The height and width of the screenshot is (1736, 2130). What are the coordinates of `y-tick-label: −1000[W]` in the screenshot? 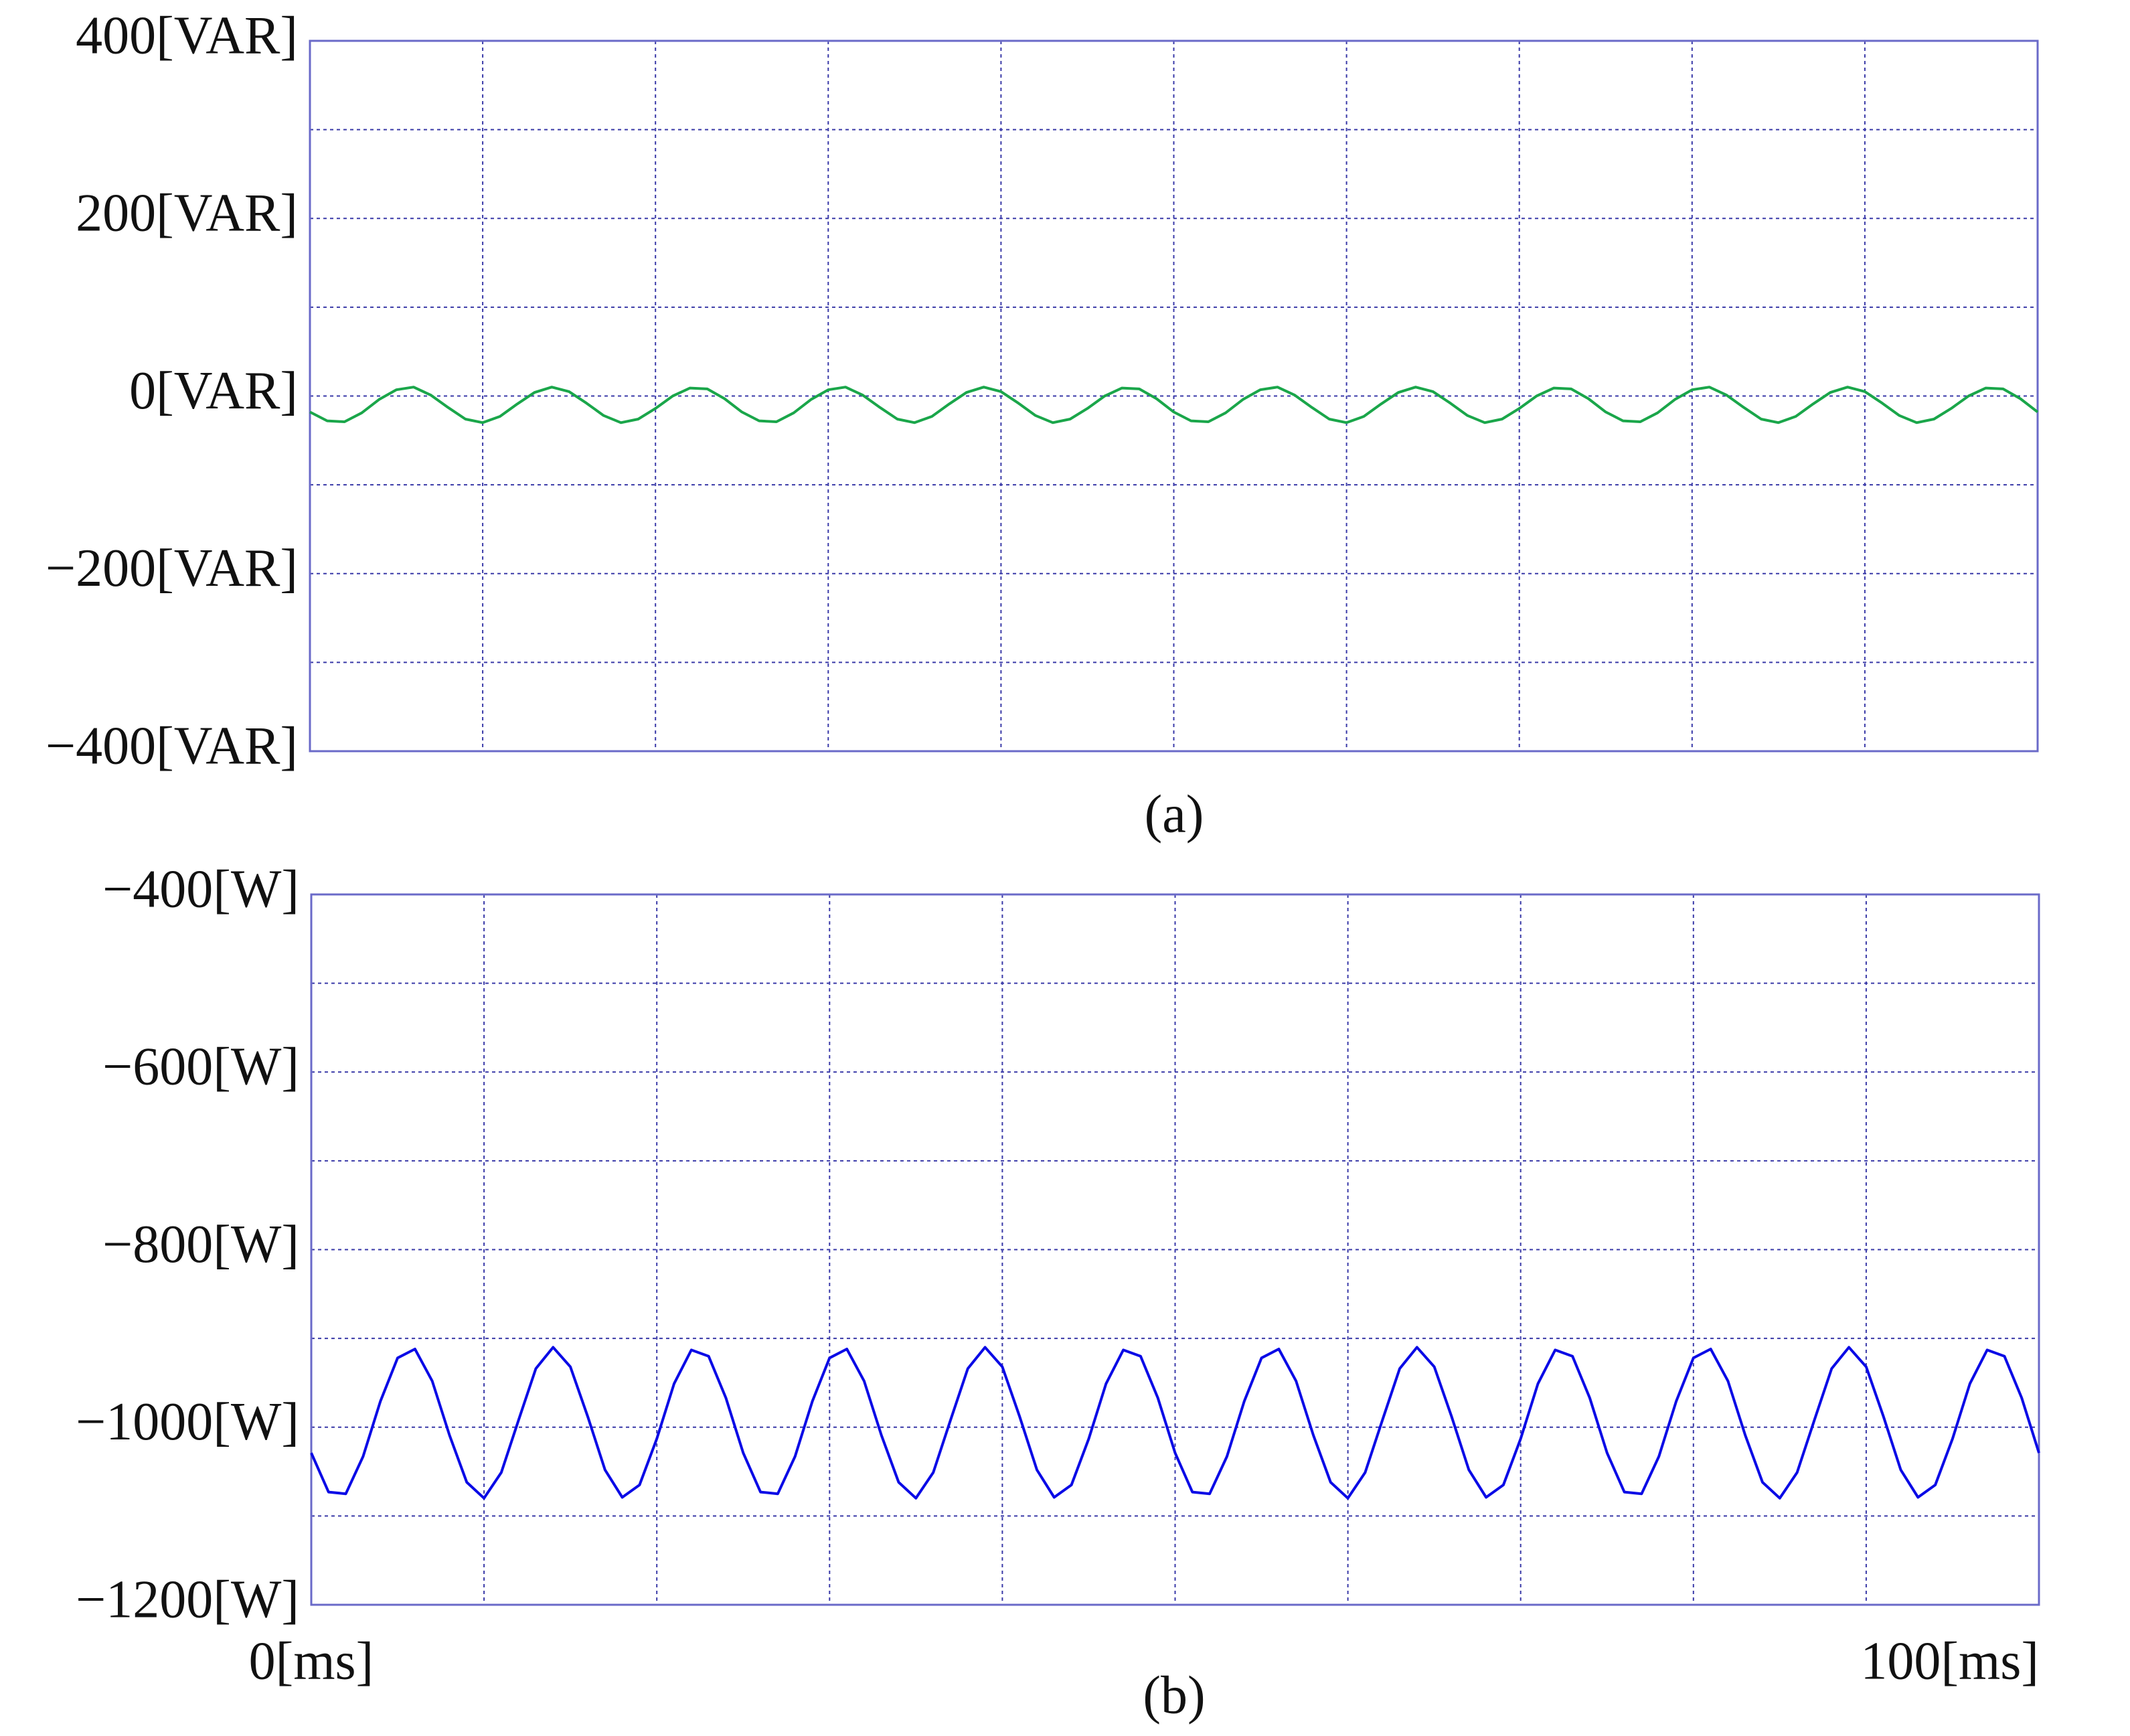 It's located at (187, 1422).